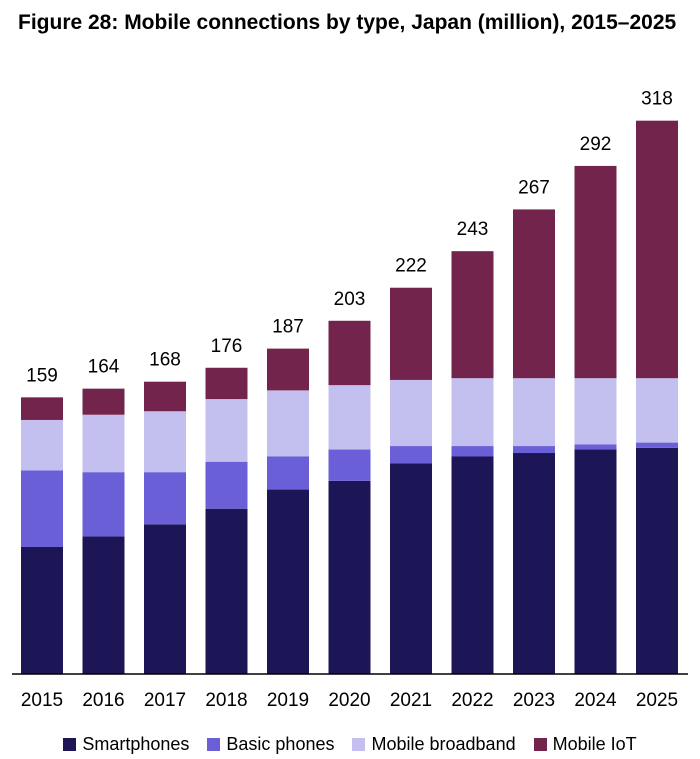 Image resolution: width=700 pixels, height=759 pixels. What do you see at coordinates (657, 99) in the screenshot?
I see `total-label-2025: 318` at bounding box center [657, 99].